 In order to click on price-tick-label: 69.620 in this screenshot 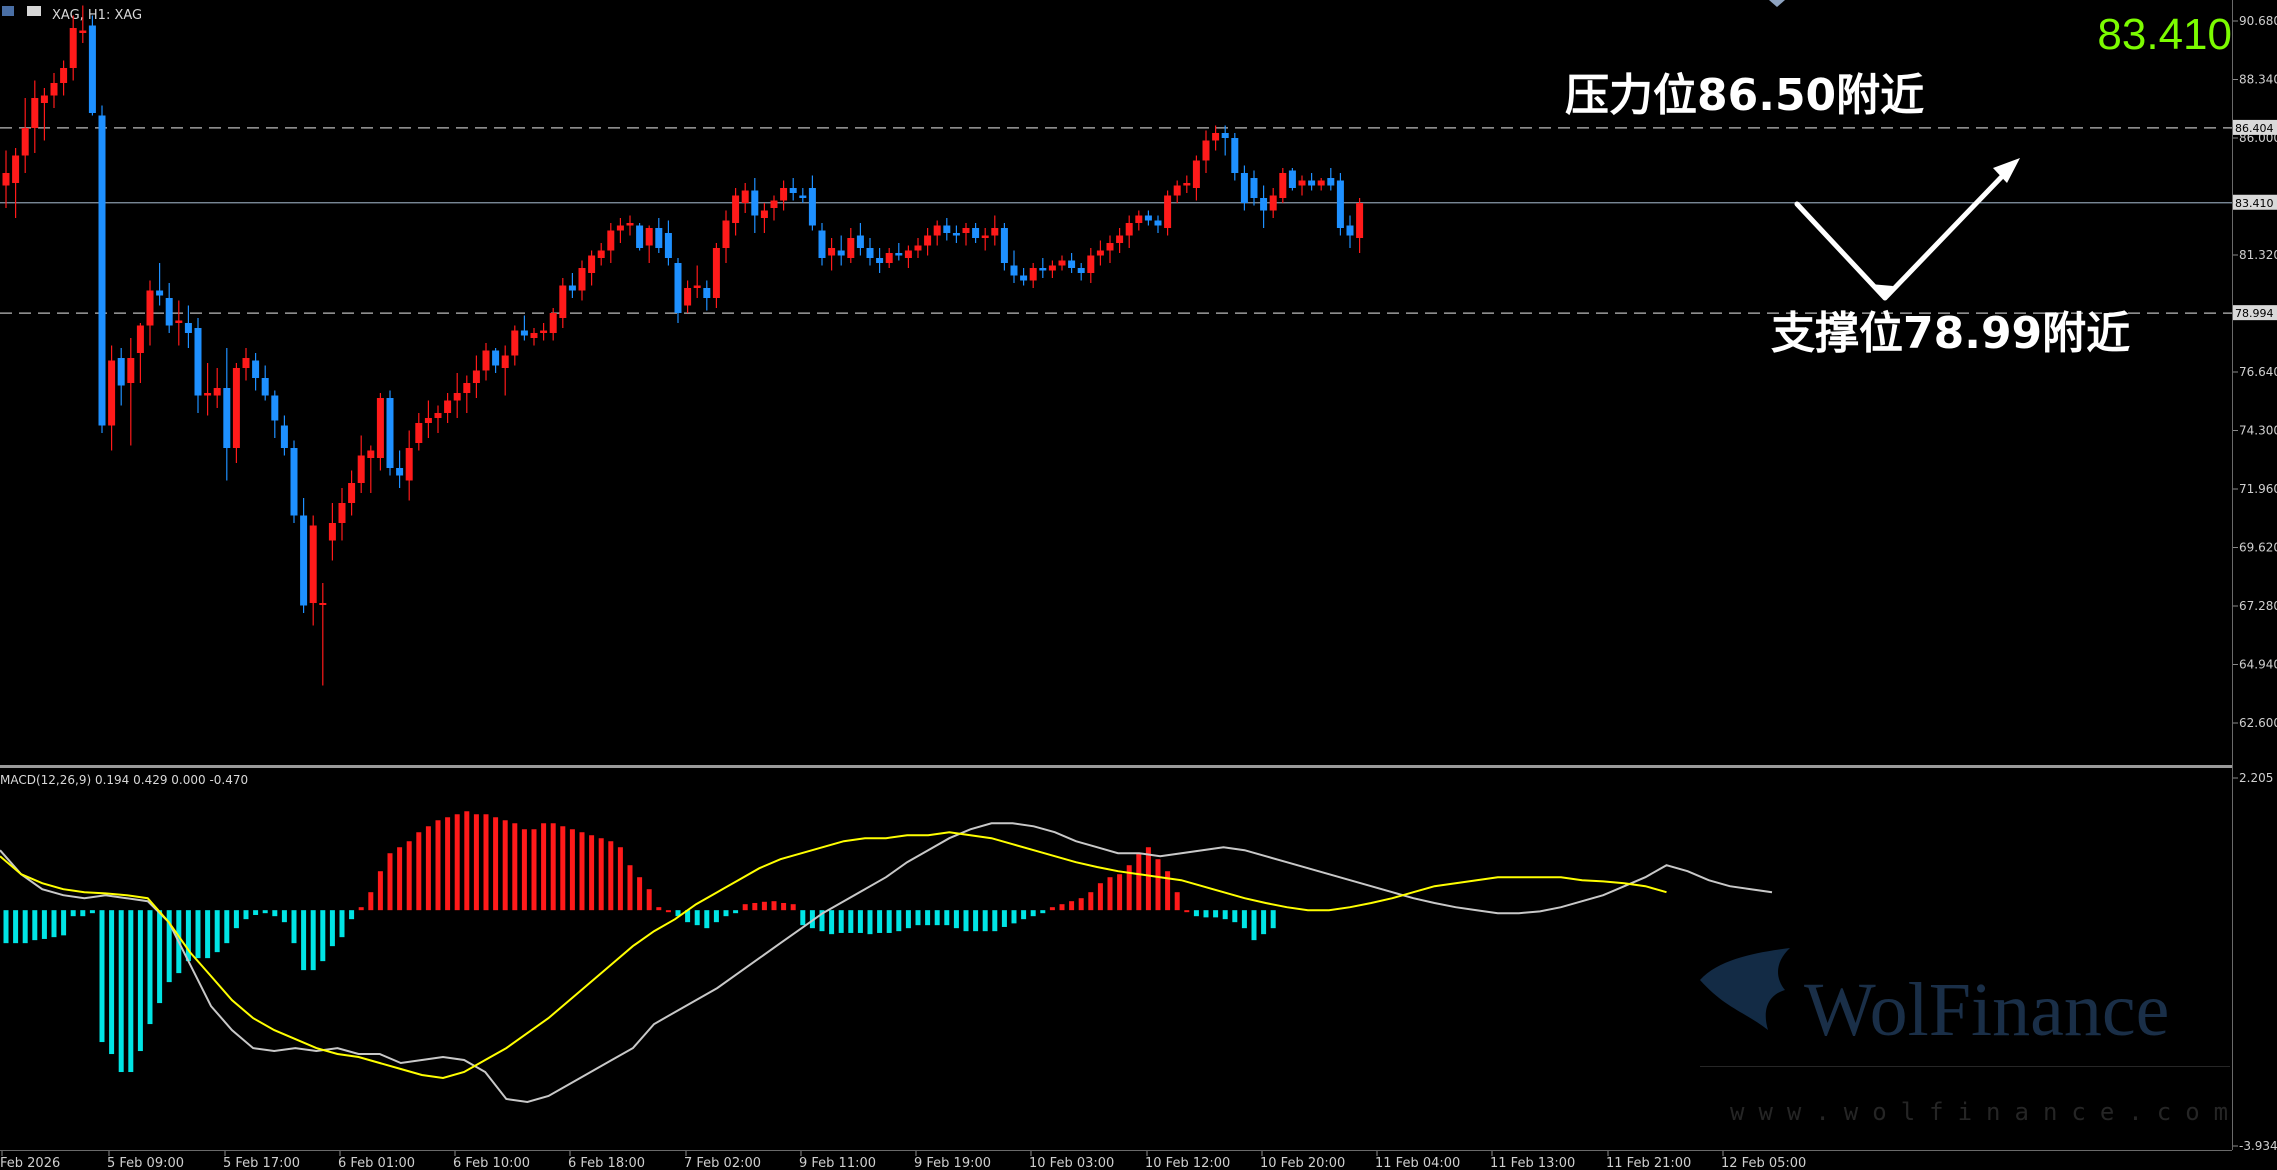, I will do `click(2258, 548)`.